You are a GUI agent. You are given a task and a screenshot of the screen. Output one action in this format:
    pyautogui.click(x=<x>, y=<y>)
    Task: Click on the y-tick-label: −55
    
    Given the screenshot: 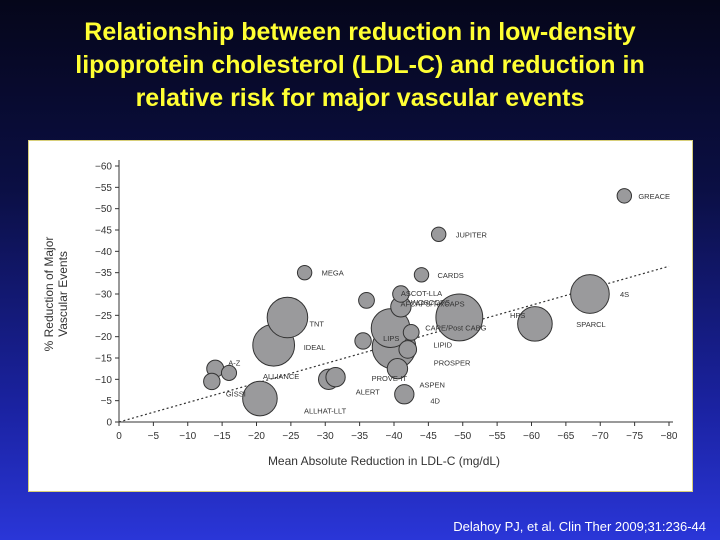 What is the action you would take?
    pyautogui.click(x=103, y=188)
    